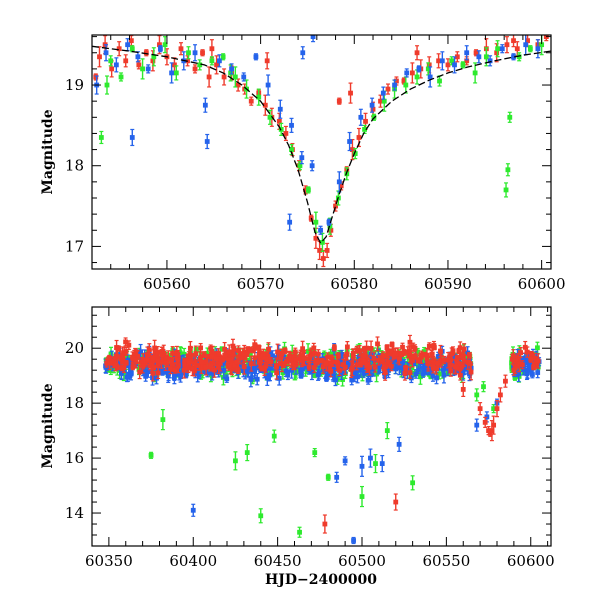  Describe the element at coordinates (48, 151) in the screenshot. I see `top-y-axis-label: Magnitude` at that location.